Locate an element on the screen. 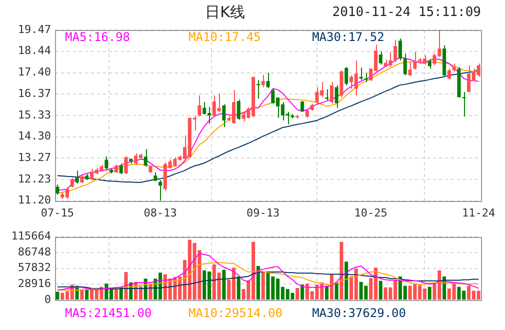 The width and height of the screenshot is (505, 330). y-tick-label: 14.30 is located at coordinates (34, 136).